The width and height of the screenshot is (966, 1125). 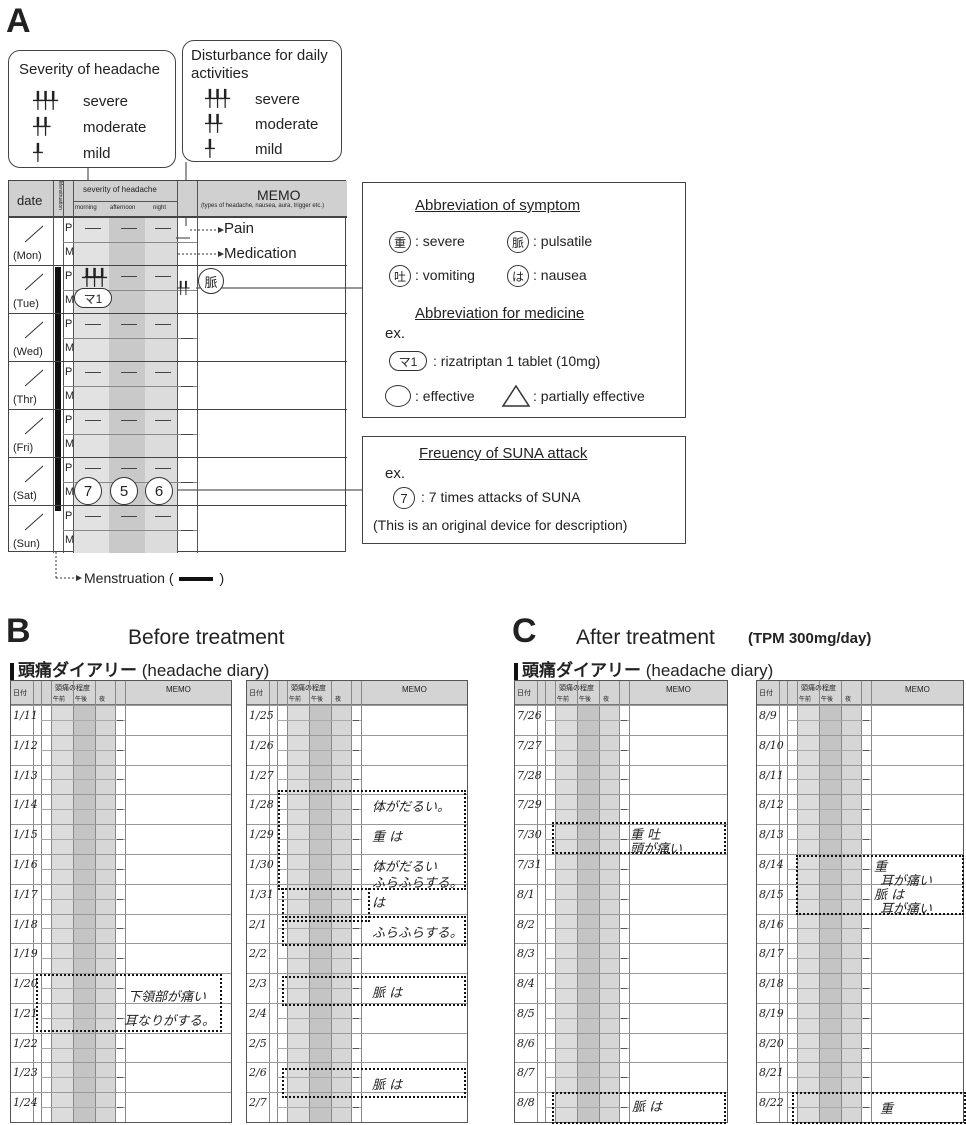 What do you see at coordinates (526, 1073) in the screenshot?
I see `sheet-date: 8/7` at bounding box center [526, 1073].